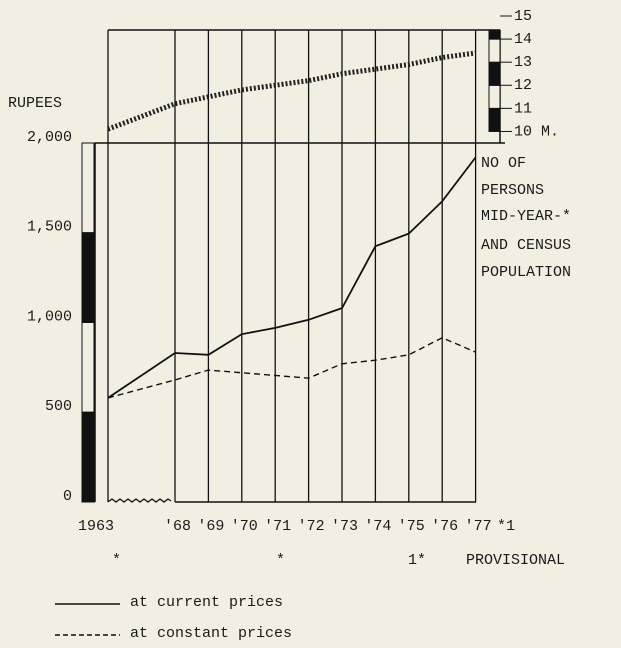  What do you see at coordinates (523, 108) in the screenshot?
I see `y2-tick-label: 11` at bounding box center [523, 108].